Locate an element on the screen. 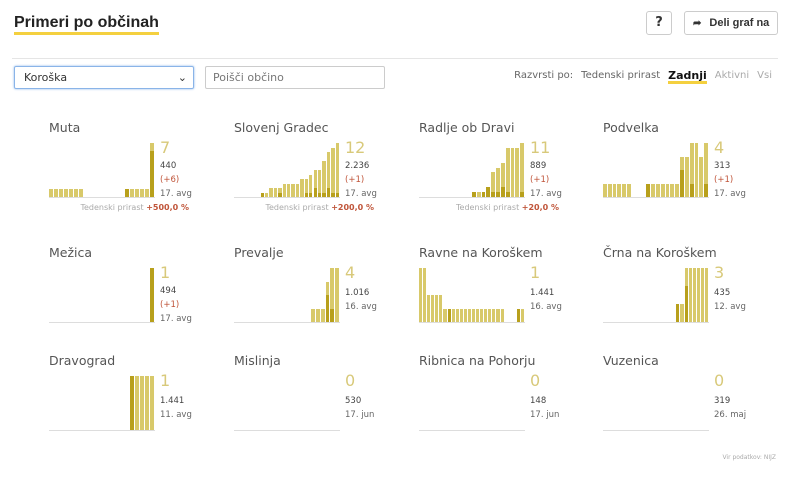  latest-count: 4 is located at coordinates (350, 272).